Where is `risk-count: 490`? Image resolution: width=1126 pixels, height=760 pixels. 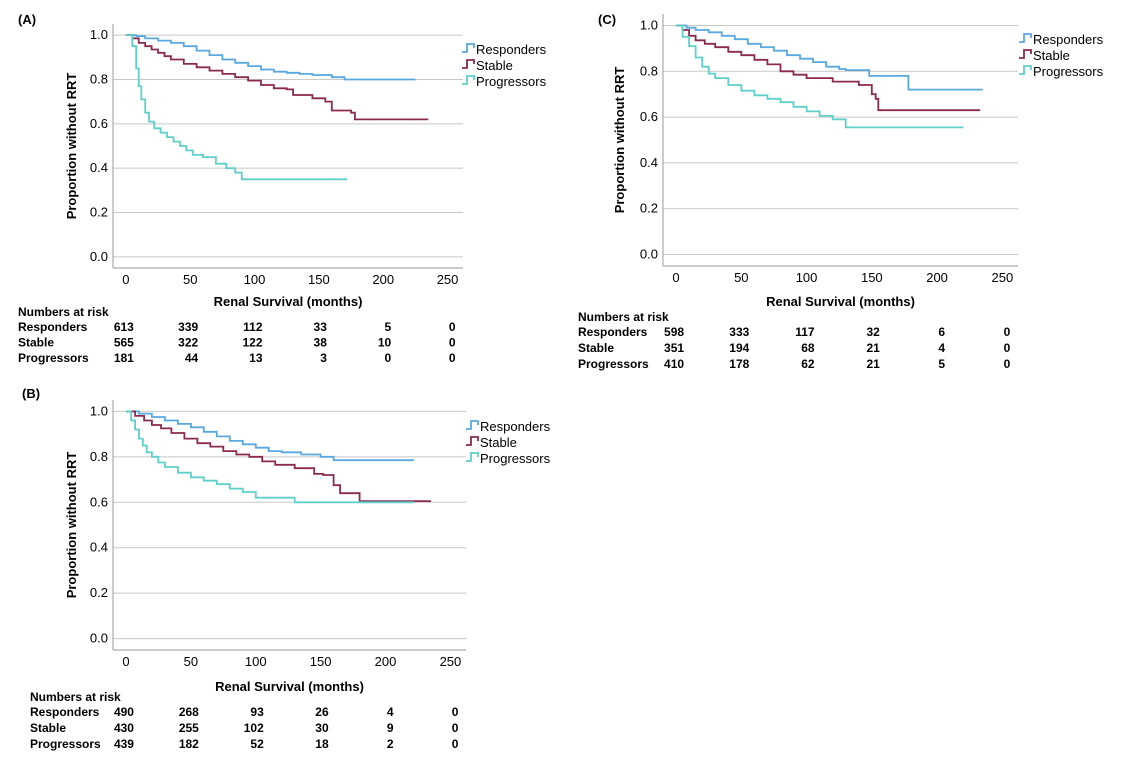
risk-count: 490 is located at coordinates (124, 712).